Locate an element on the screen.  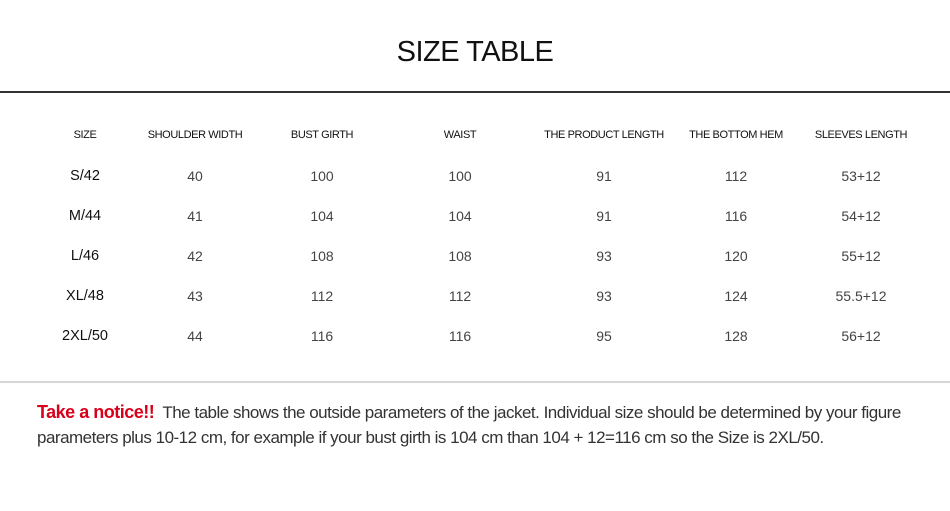
table-cell: 55+12 is located at coordinates (861, 256).